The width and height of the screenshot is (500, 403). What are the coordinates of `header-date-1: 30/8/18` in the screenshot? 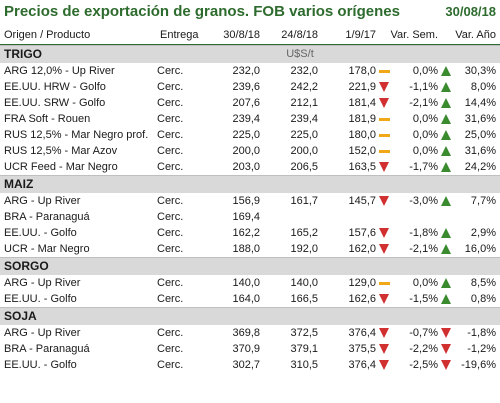 It's located at (241, 35).